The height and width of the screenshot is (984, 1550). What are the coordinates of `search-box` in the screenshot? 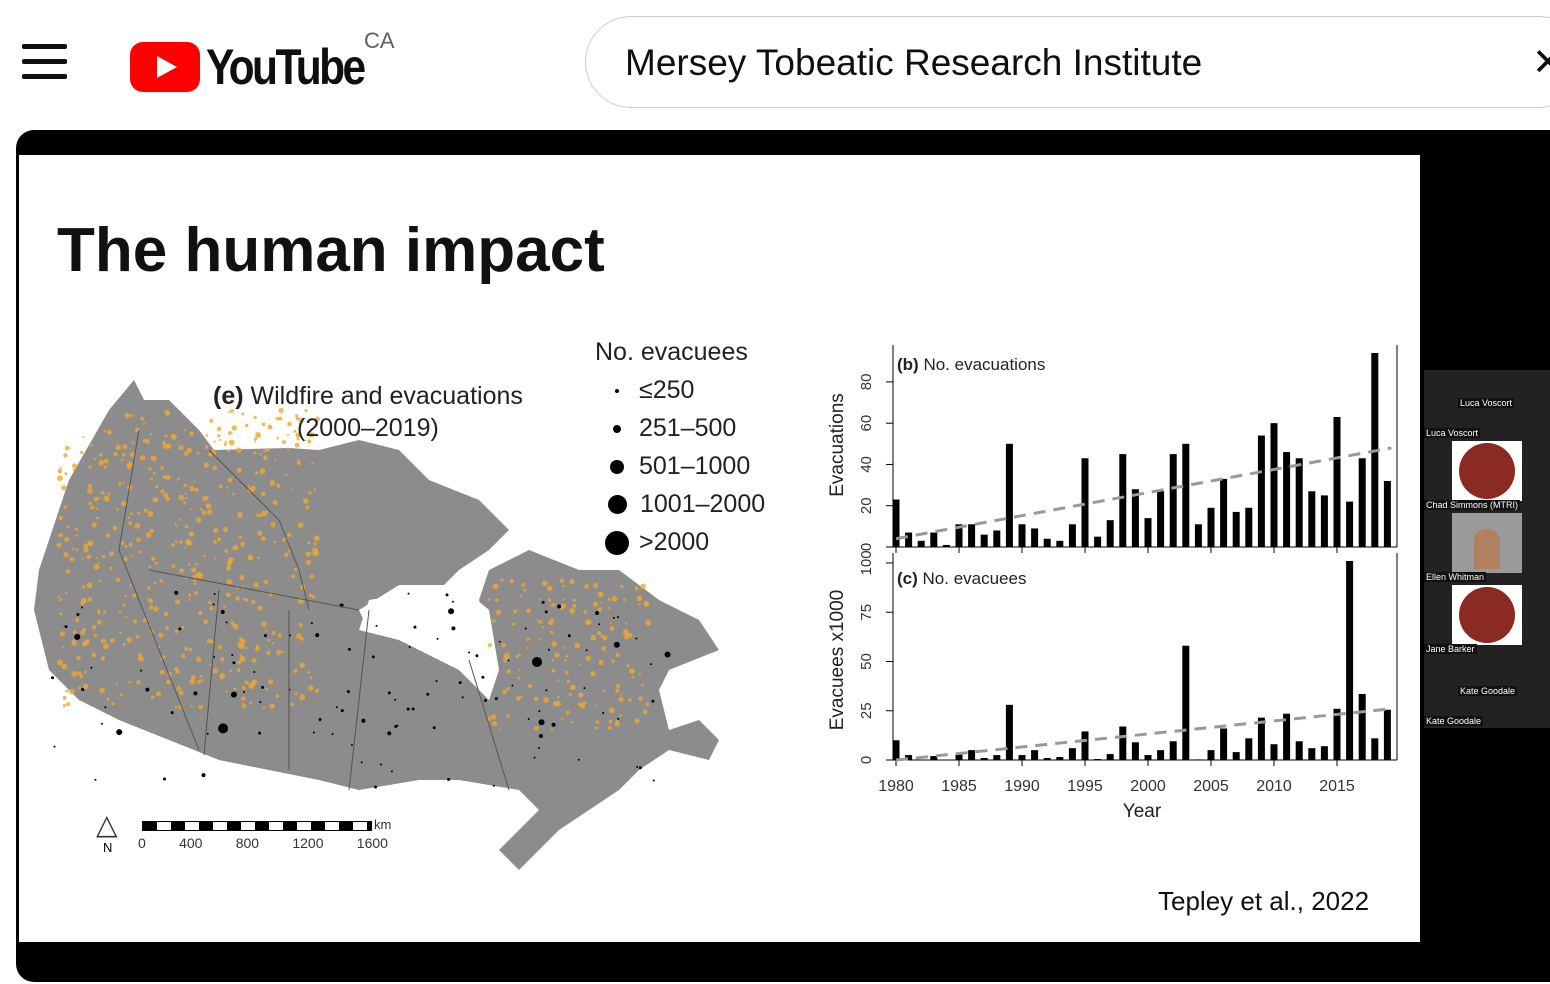 It's located at (1067, 62).